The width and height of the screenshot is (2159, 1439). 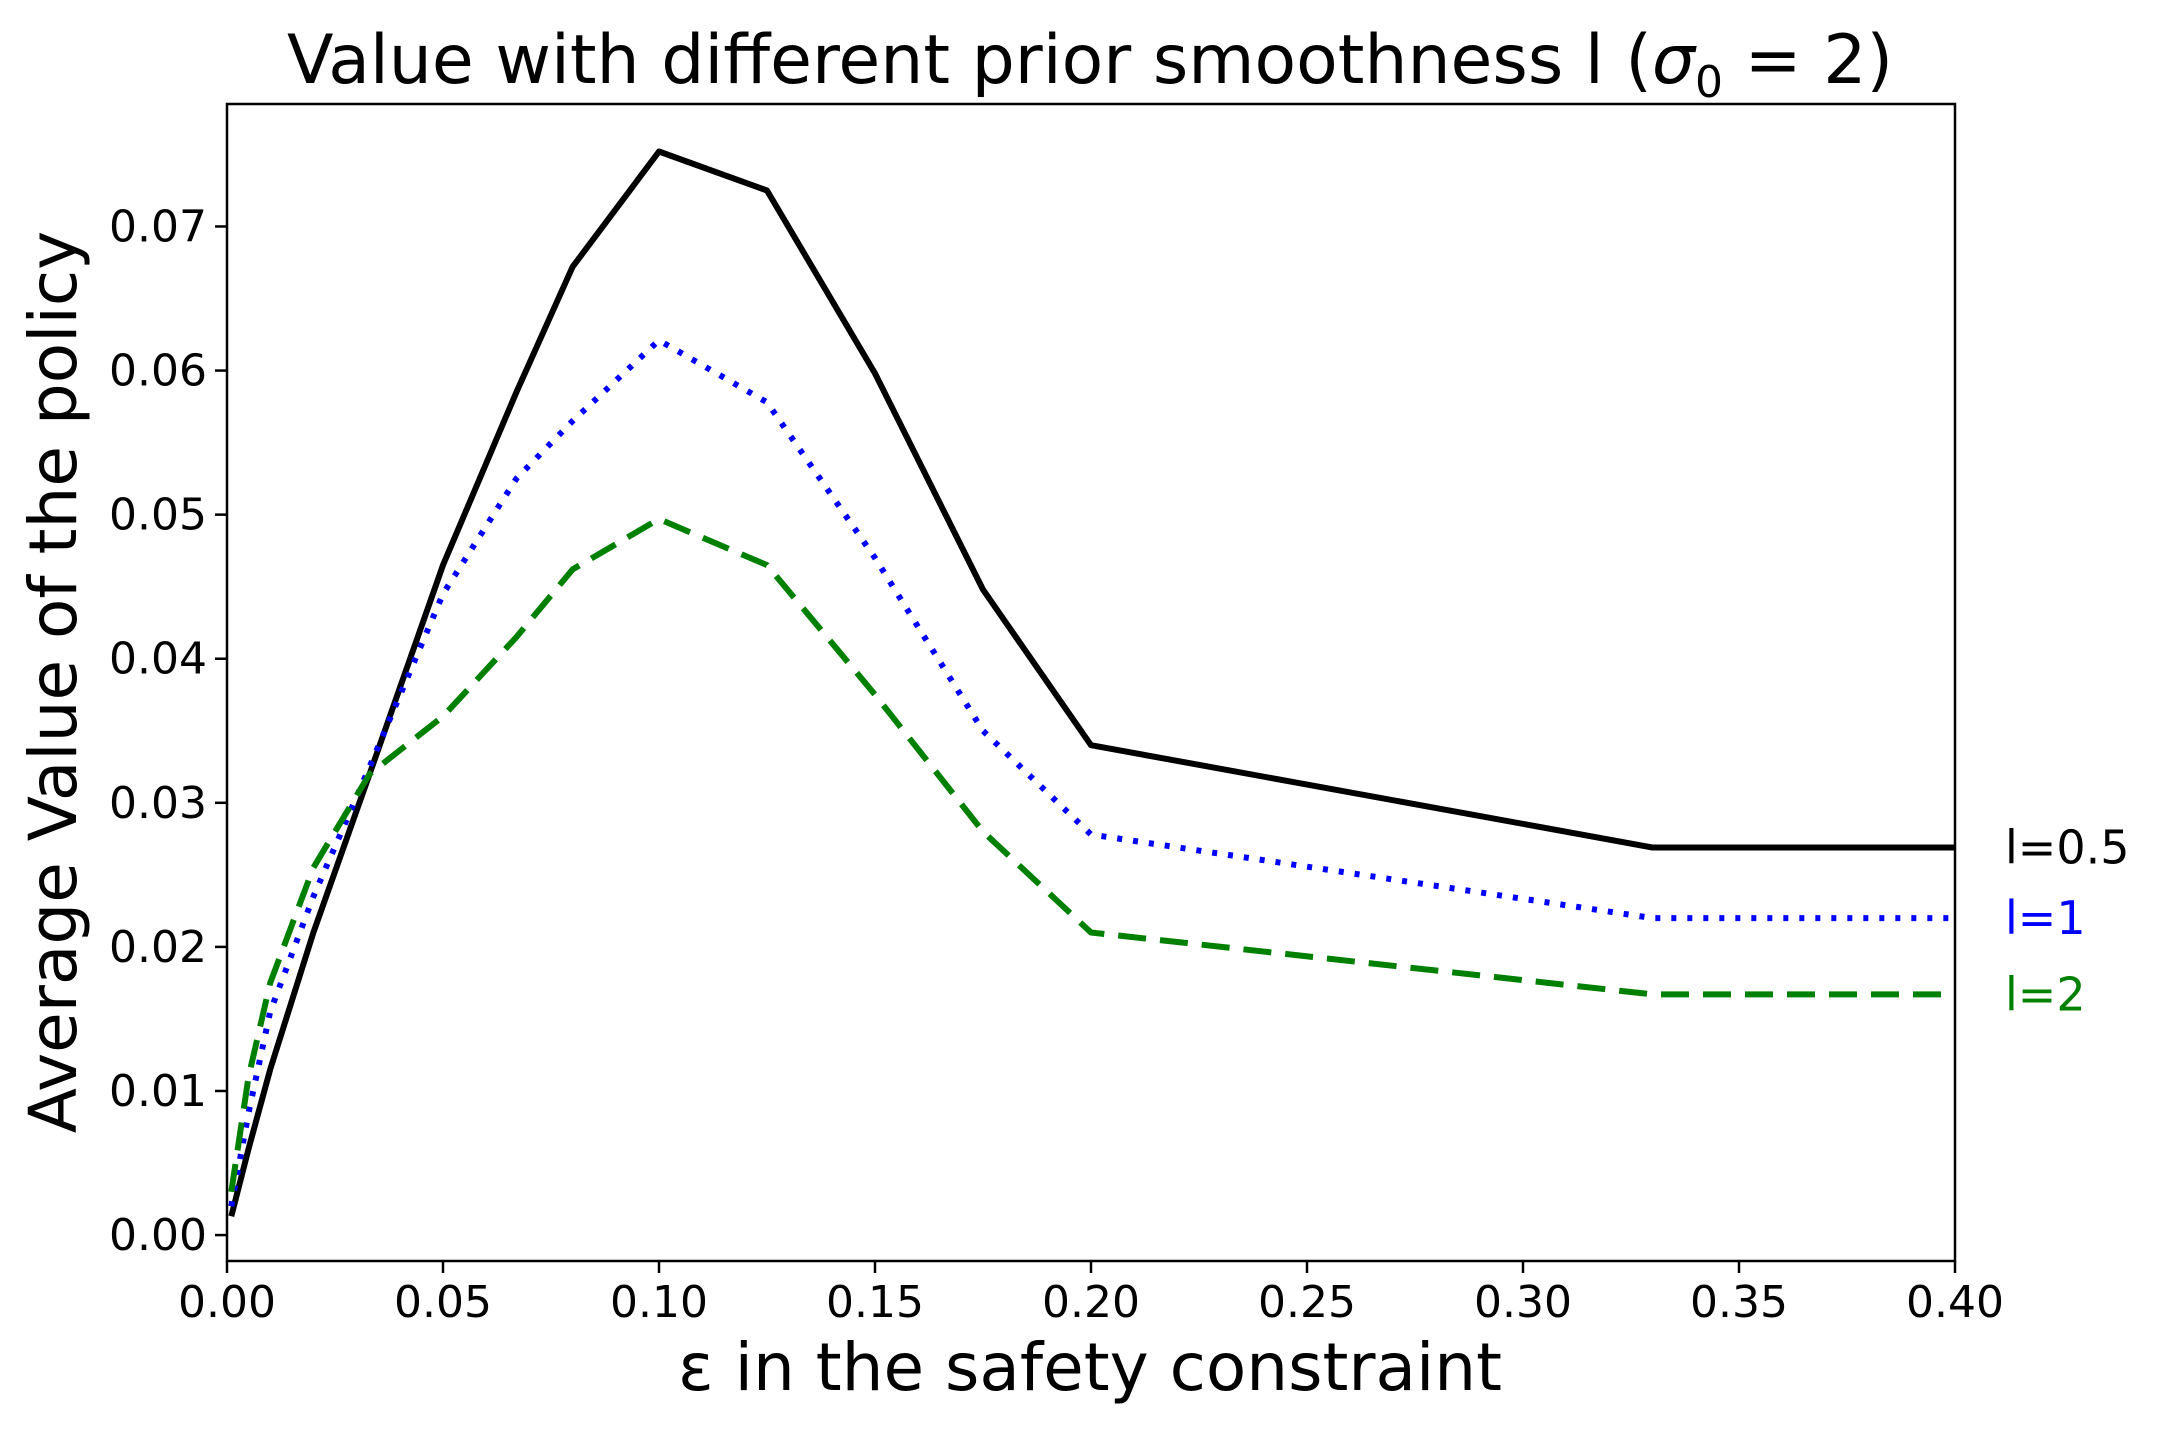 I want to click on x-axis-label: ε in the safety constraint, so click(x=1090, y=1367).